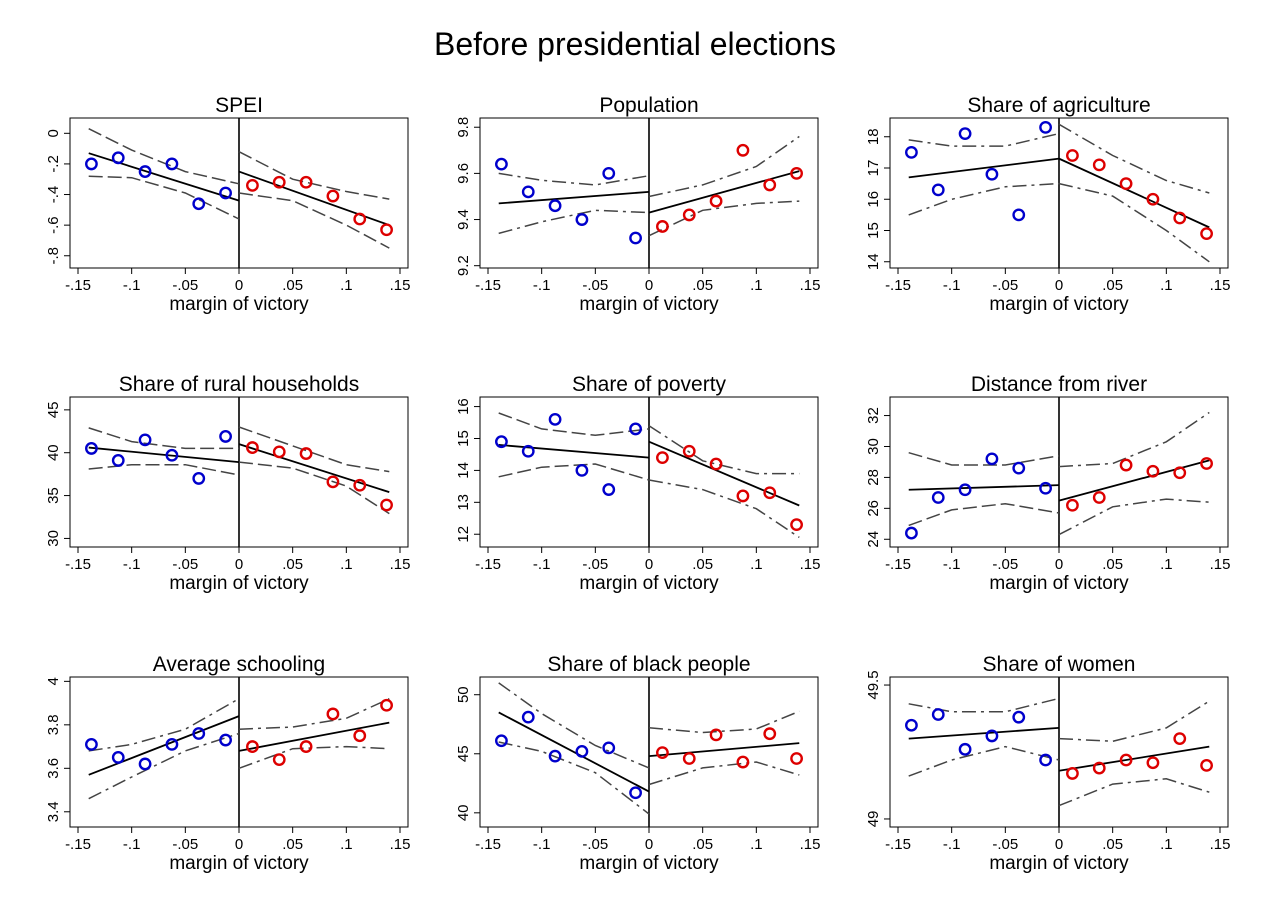 Image resolution: width=1270 pixels, height=924 pixels. I want to click on y-tick-label: 15, so click(463, 438).